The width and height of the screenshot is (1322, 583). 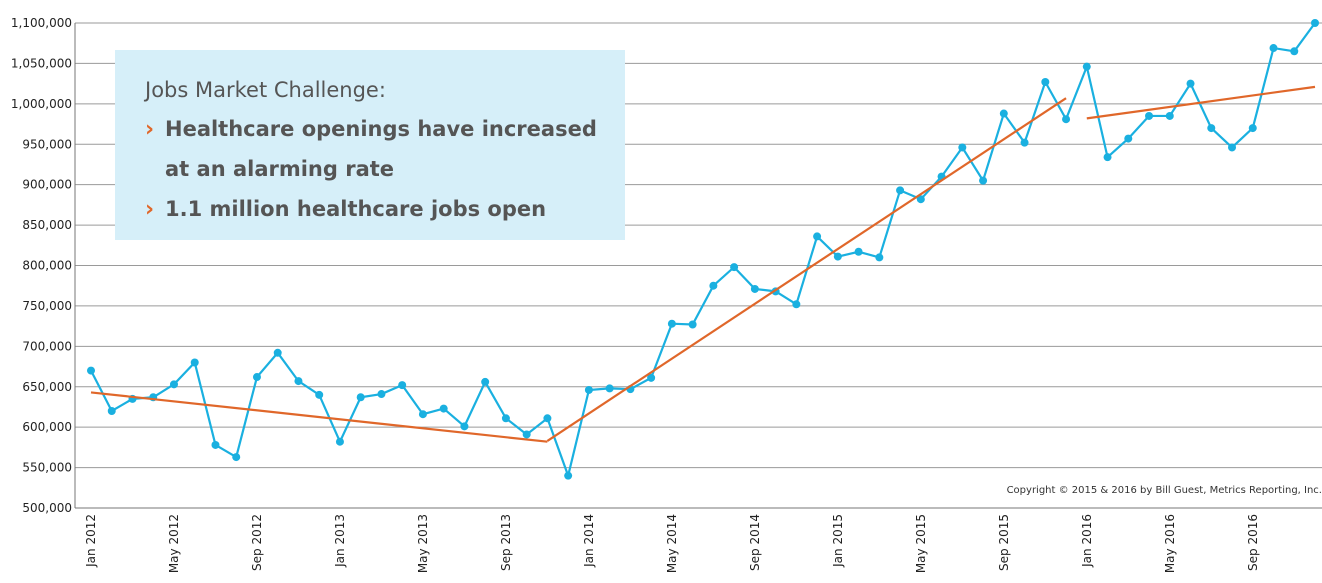 What do you see at coordinates (47, 468) in the screenshot?
I see `y-tick-label: 550,000` at bounding box center [47, 468].